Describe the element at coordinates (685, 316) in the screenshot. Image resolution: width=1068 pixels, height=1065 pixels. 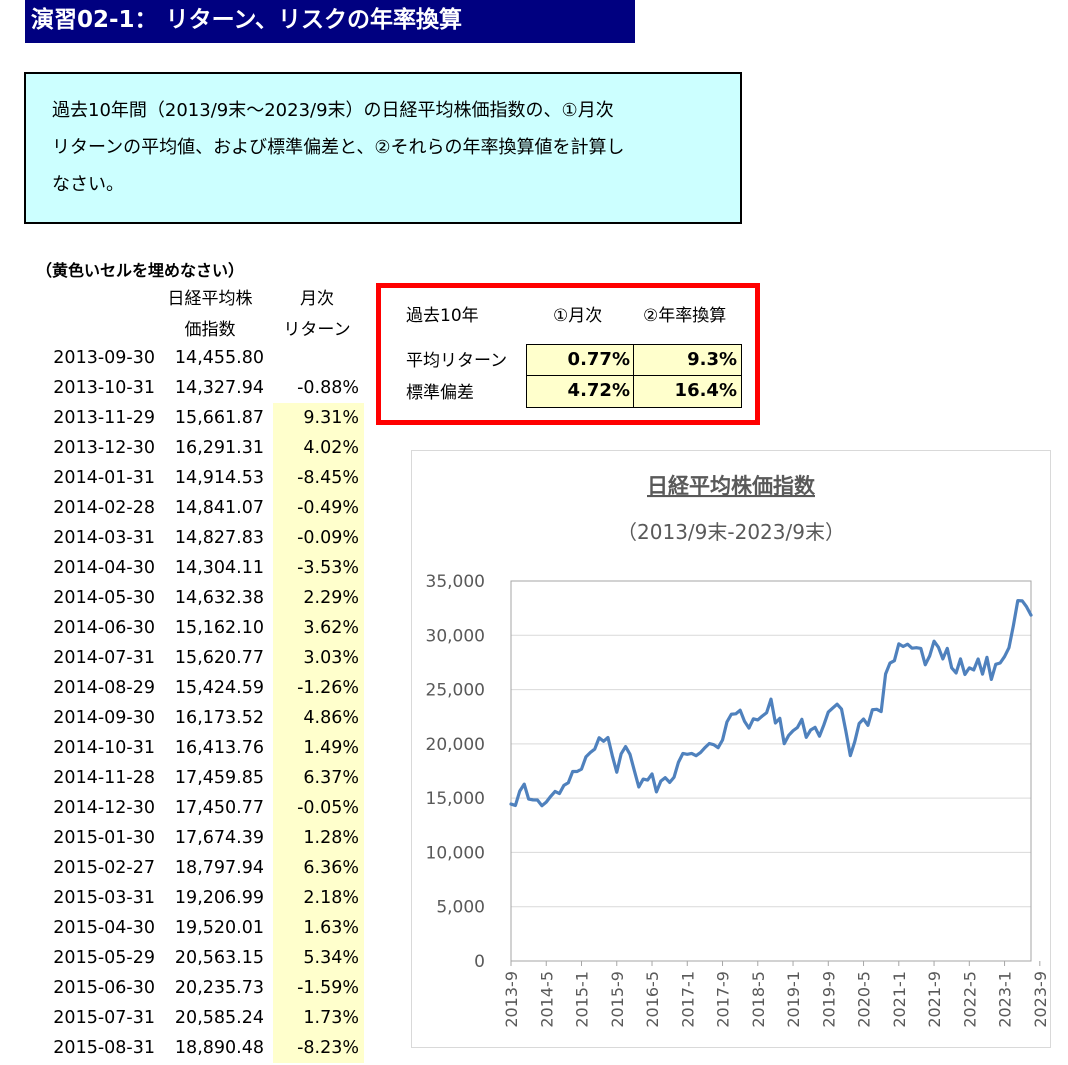
I see `summary-col-annual: ②年率換算` at that location.